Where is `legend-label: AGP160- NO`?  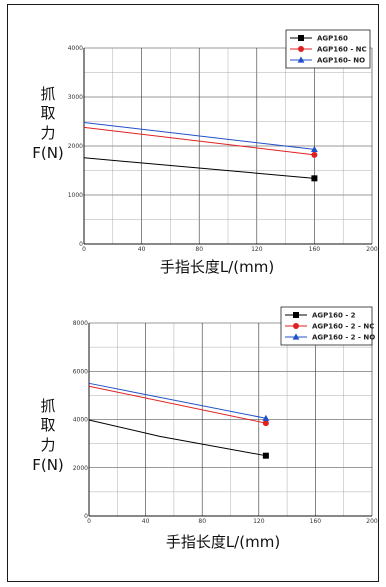 legend-label: AGP160- NO is located at coordinates (341, 61).